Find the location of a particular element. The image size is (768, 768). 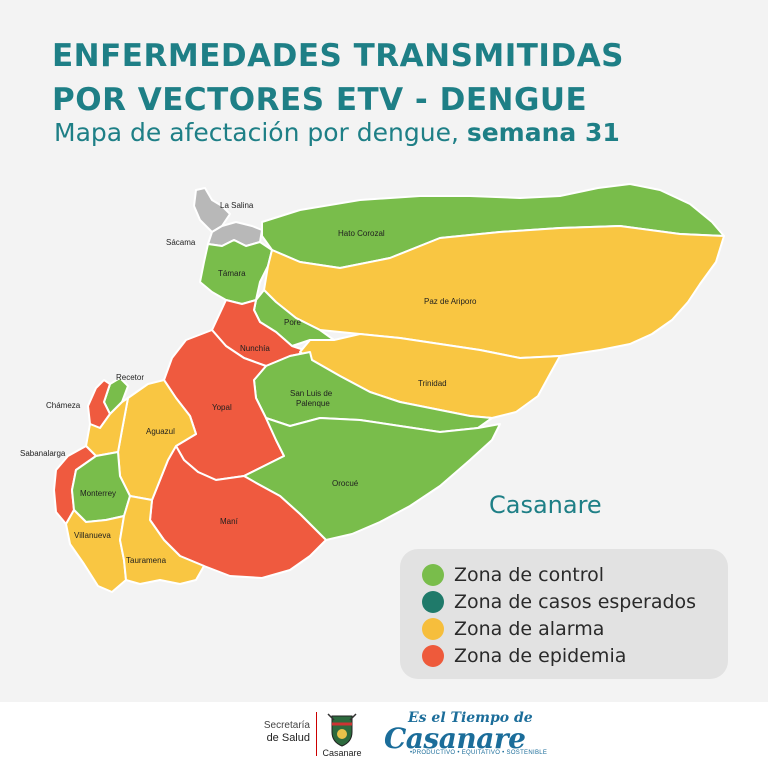

legend-item-alarma: Zona de alarma is located at coordinates (513, 629).